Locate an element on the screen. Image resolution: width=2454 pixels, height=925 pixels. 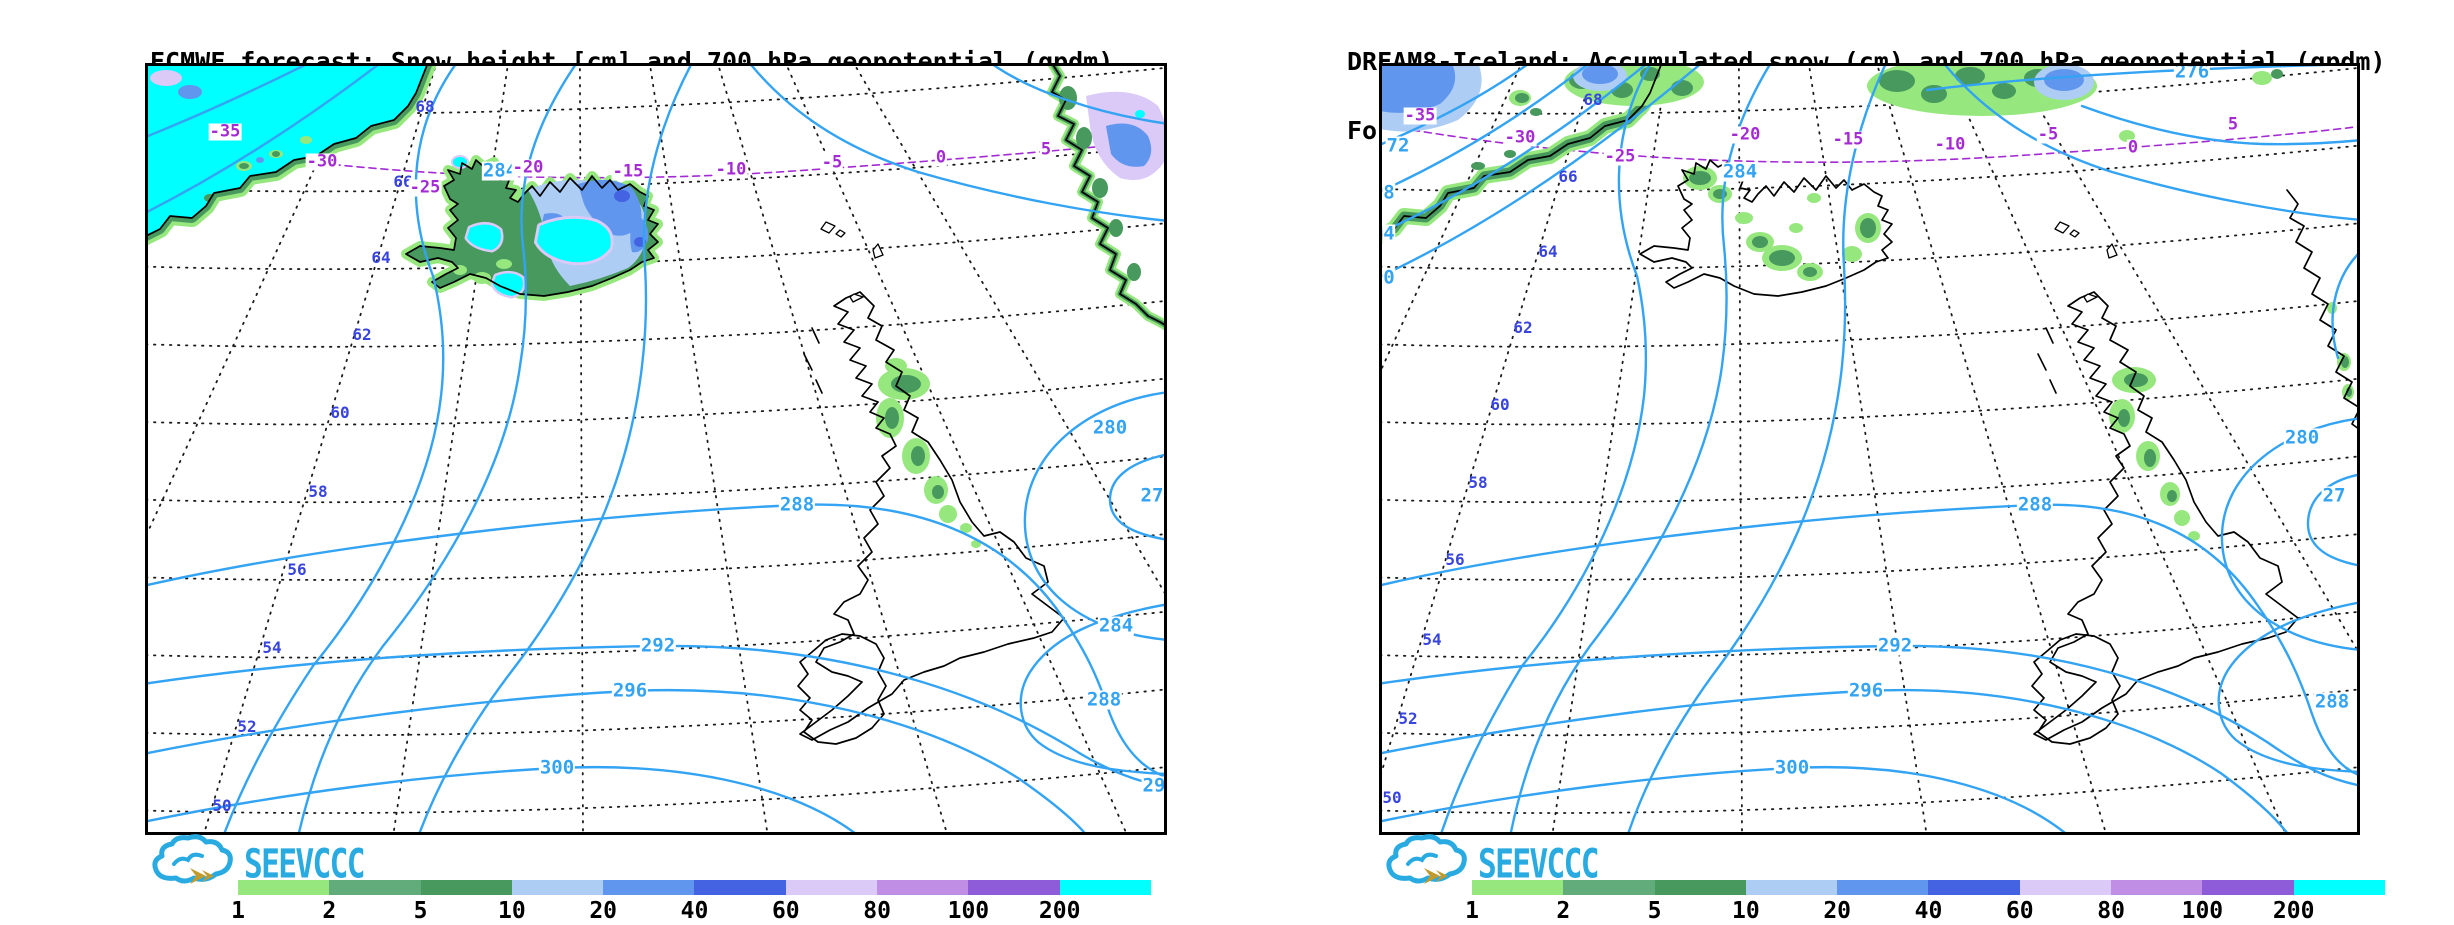
contour-label: 276 is located at coordinates (2192, 74).